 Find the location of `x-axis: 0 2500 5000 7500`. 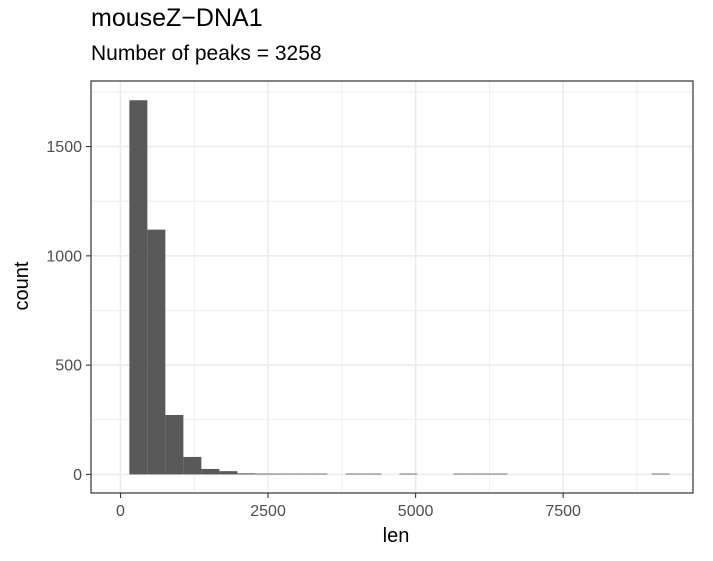

x-axis: 0 2500 5000 7500 is located at coordinates (348, 506).